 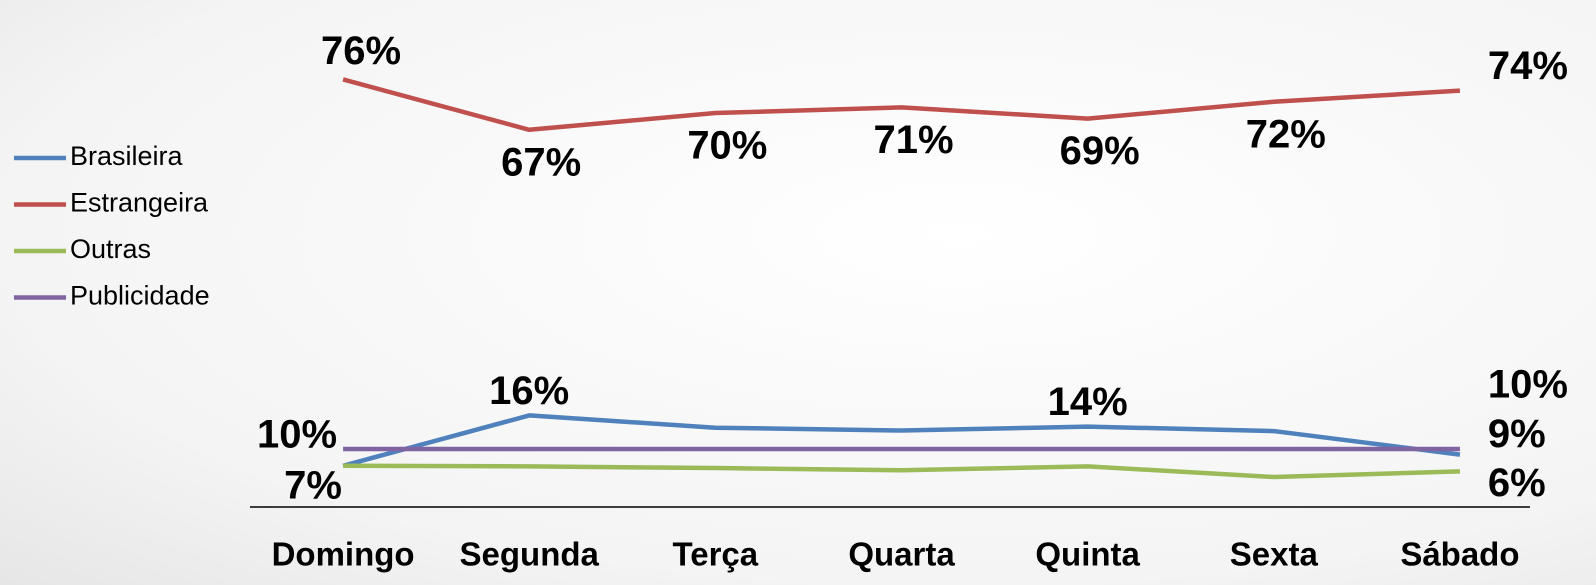 I want to click on legend-label: Outras, so click(x=110, y=249).